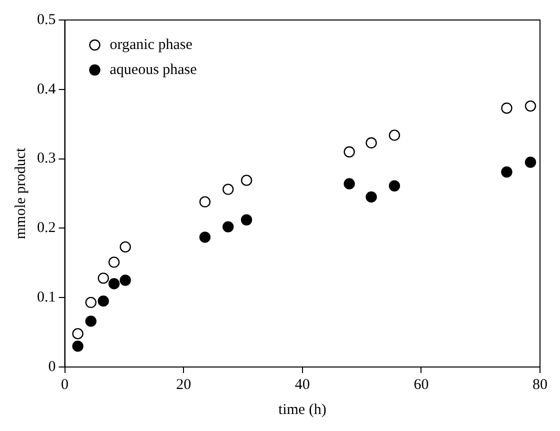  What do you see at coordinates (46, 89) in the screenshot?
I see `y-tick-label: 0.4` at bounding box center [46, 89].